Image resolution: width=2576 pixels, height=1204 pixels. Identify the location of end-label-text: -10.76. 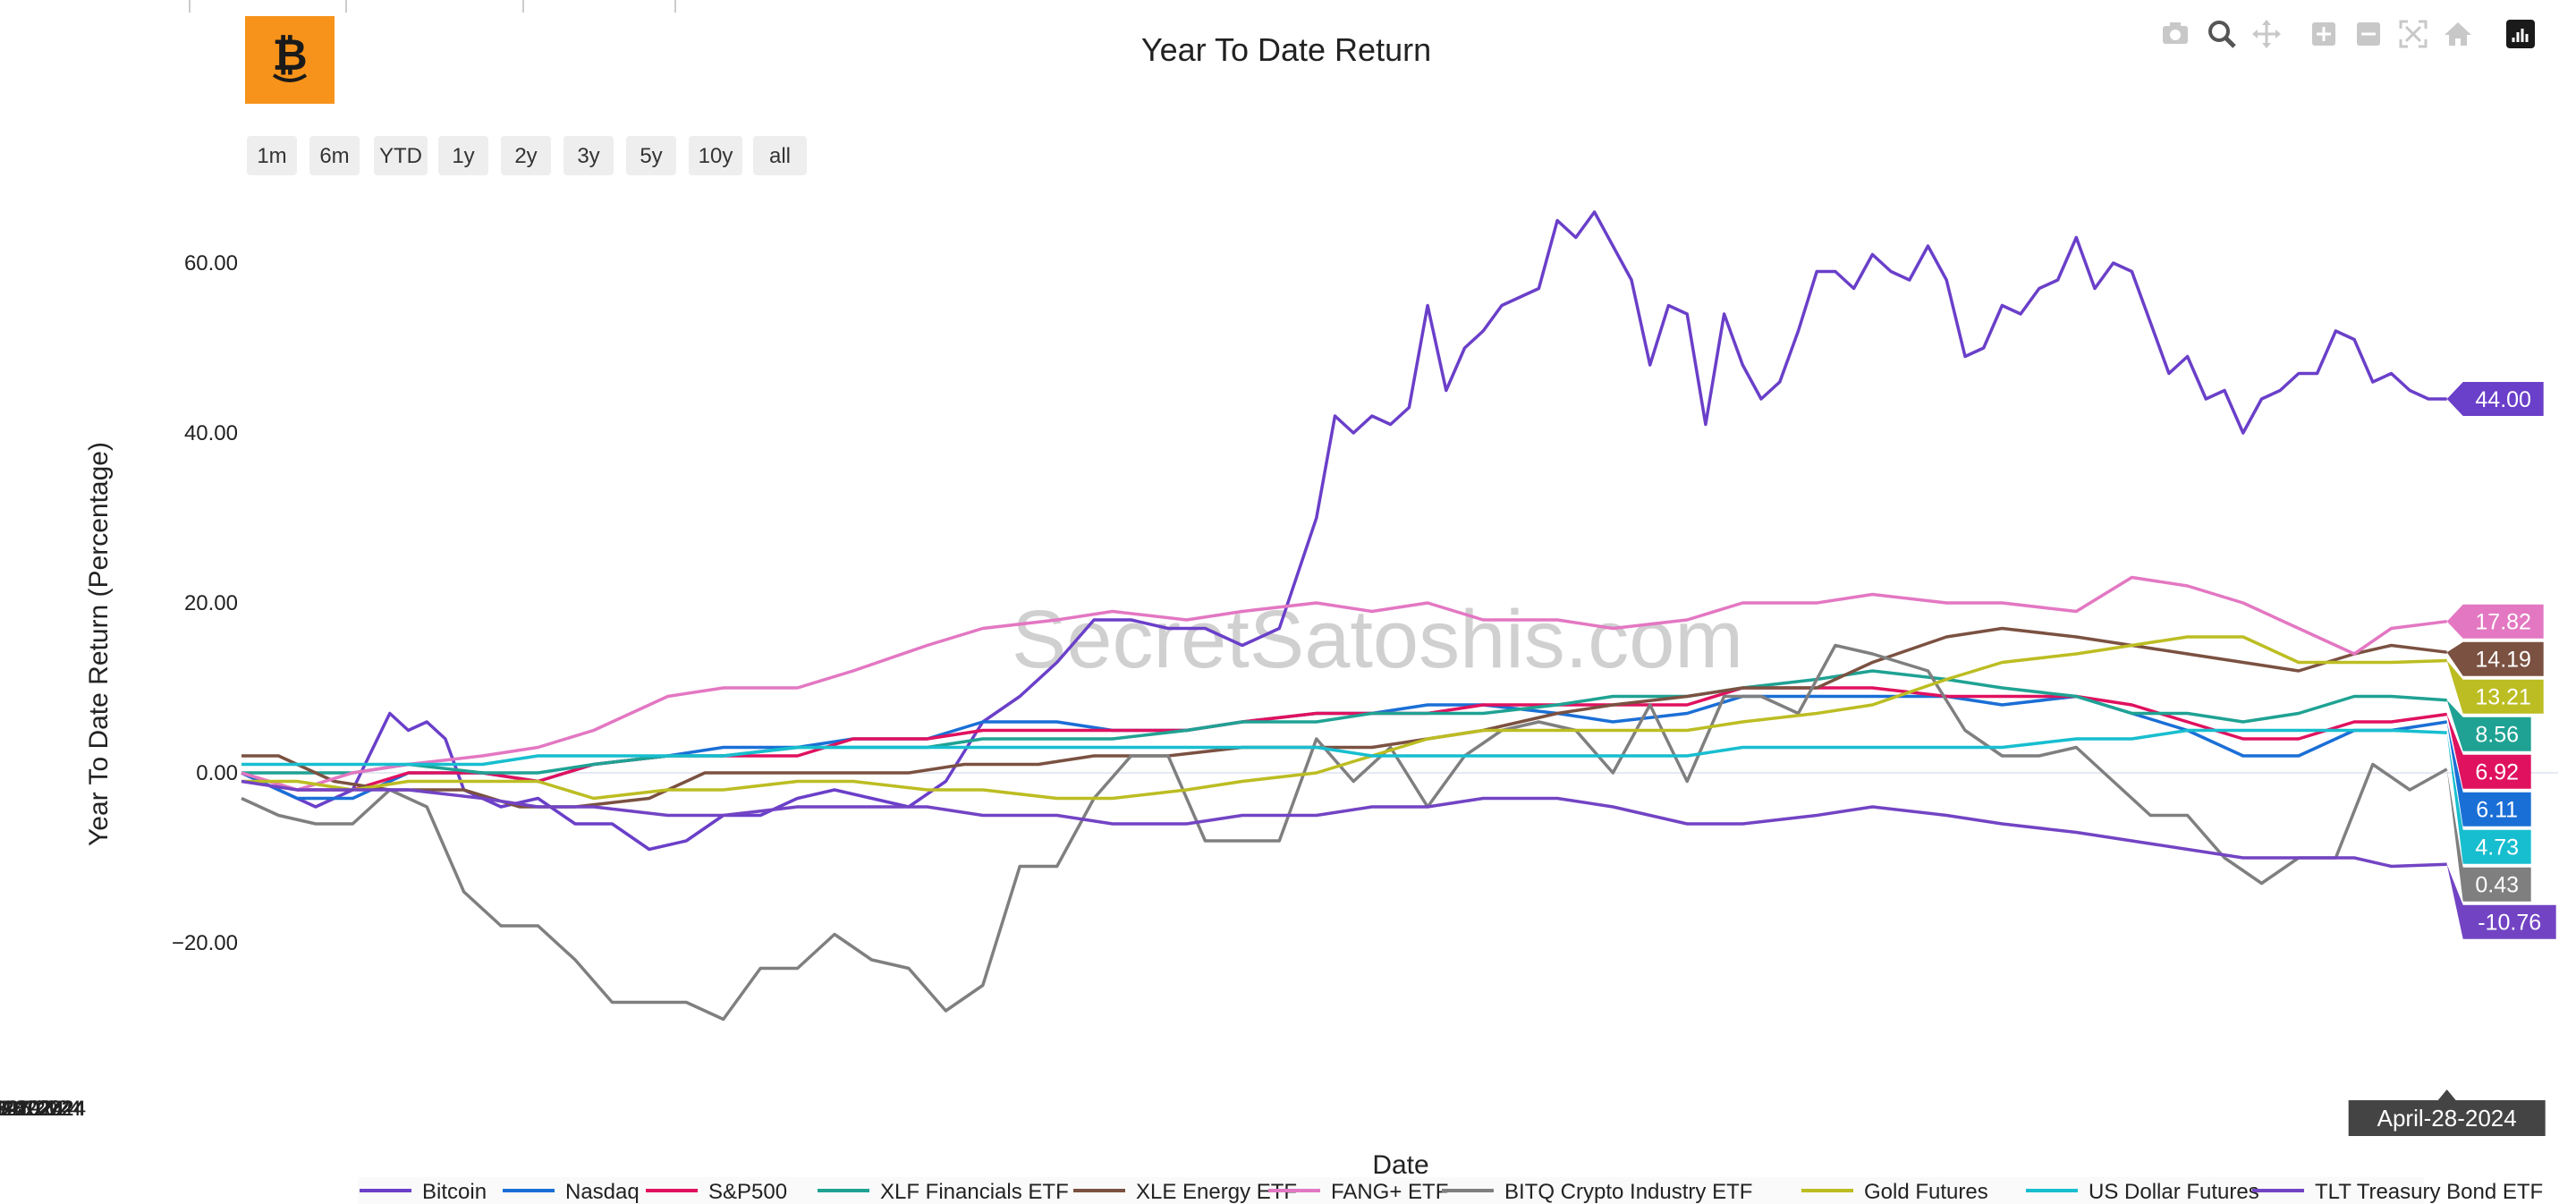
(2509, 924).